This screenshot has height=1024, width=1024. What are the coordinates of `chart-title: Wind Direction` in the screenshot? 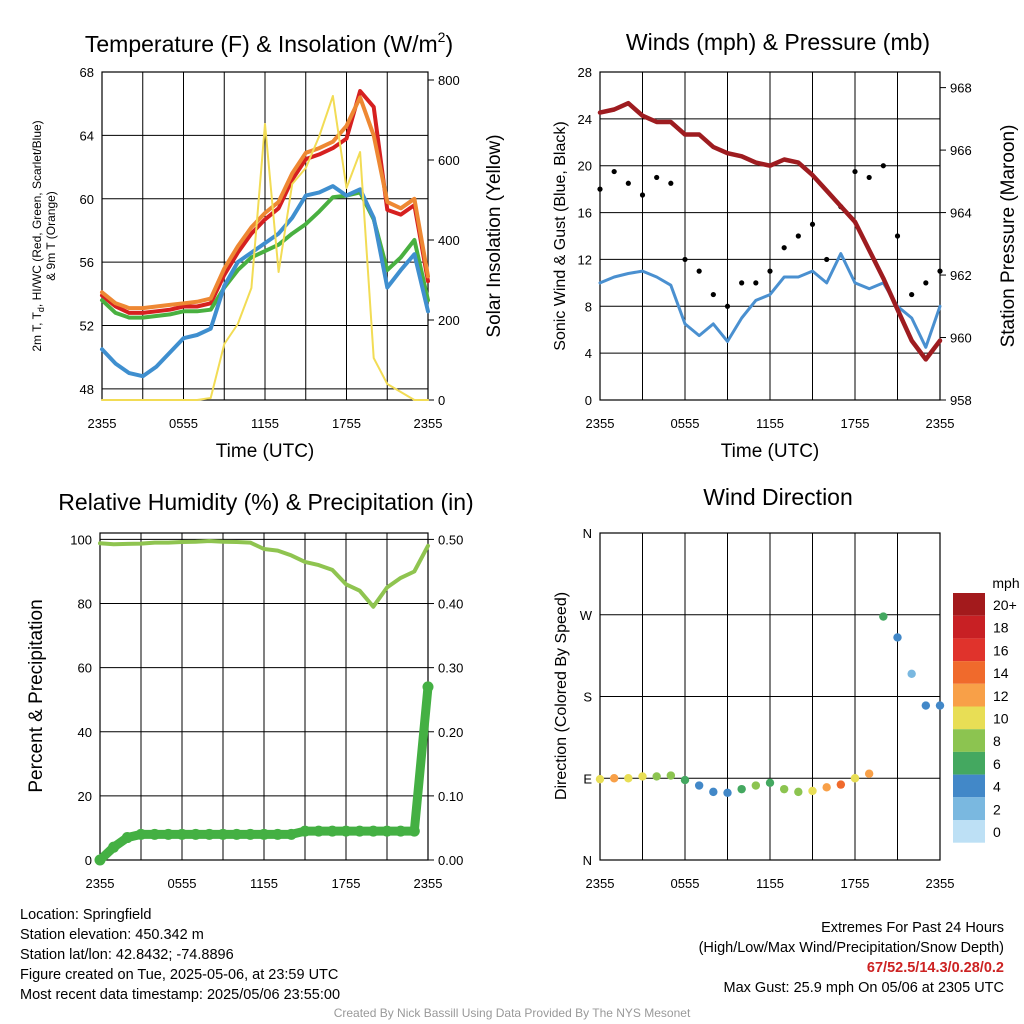 It's located at (778, 497).